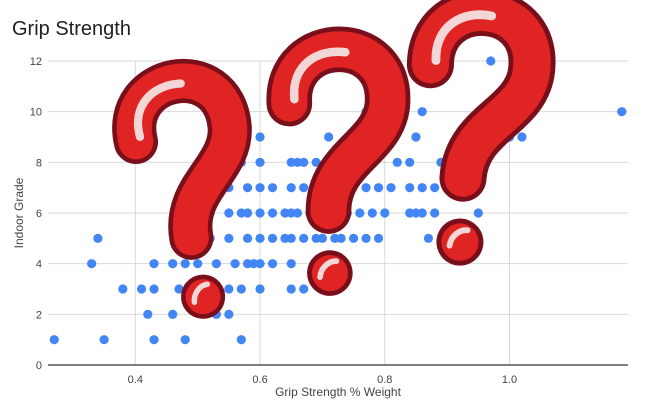 Image resolution: width=648 pixels, height=405 pixels. Describe the element at coordinates (135, 380) in the screenshot. I see `x-tick-label: 0.4` at that location.